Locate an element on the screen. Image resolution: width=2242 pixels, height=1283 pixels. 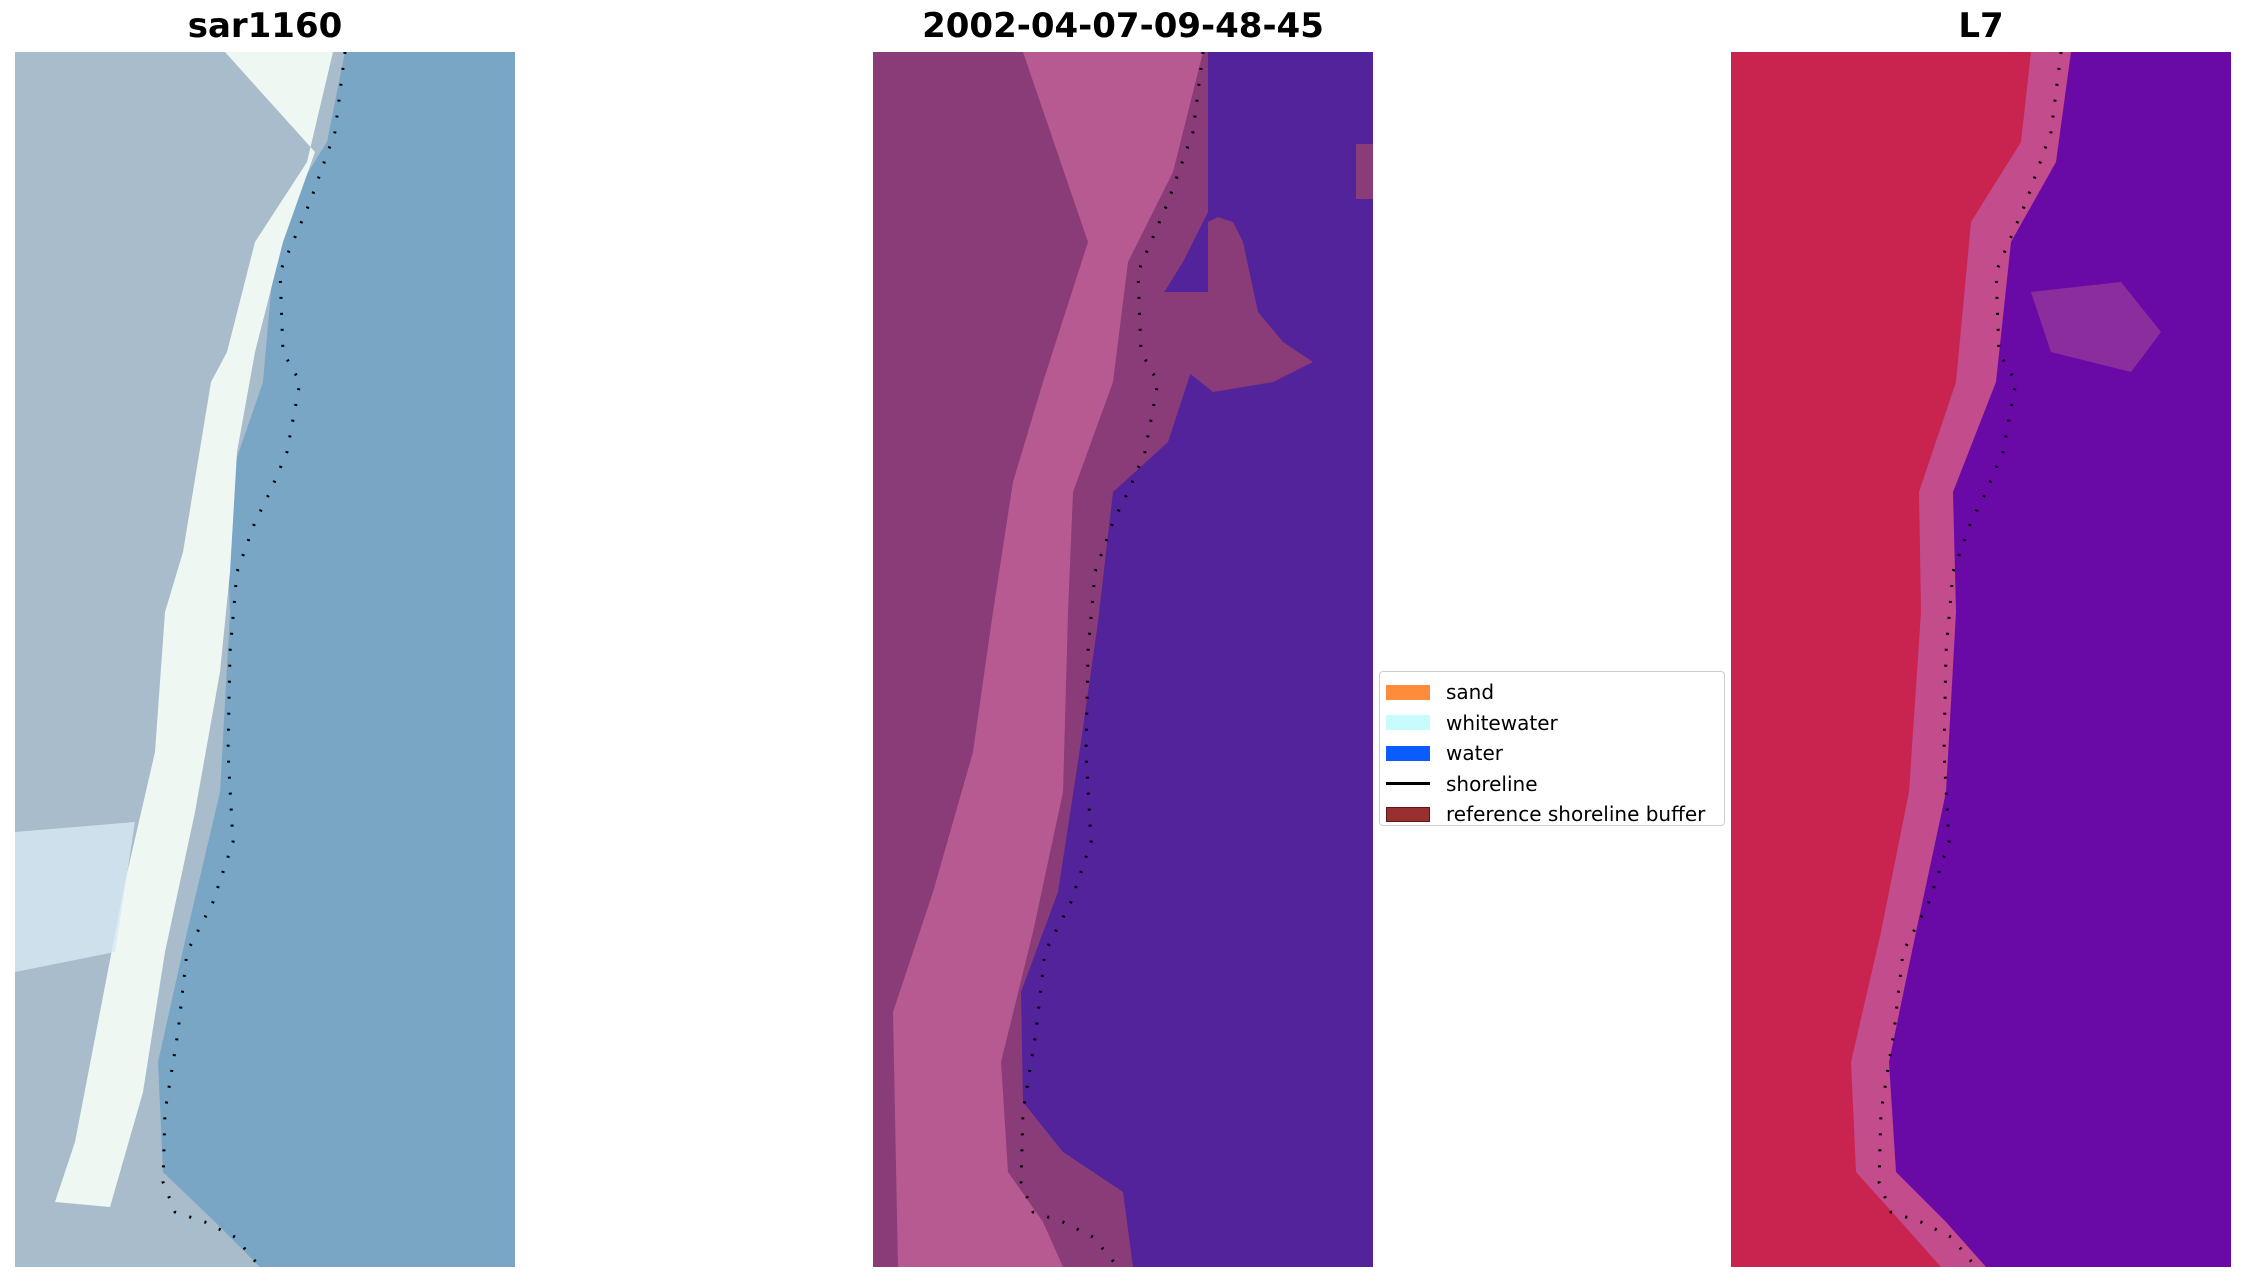
legend-swatch-water is located at coordinates (1408, 753).